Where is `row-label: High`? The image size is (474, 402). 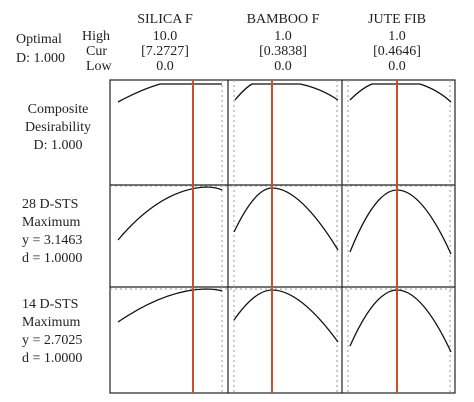
row-label: High is located at coordinates (96, 36).